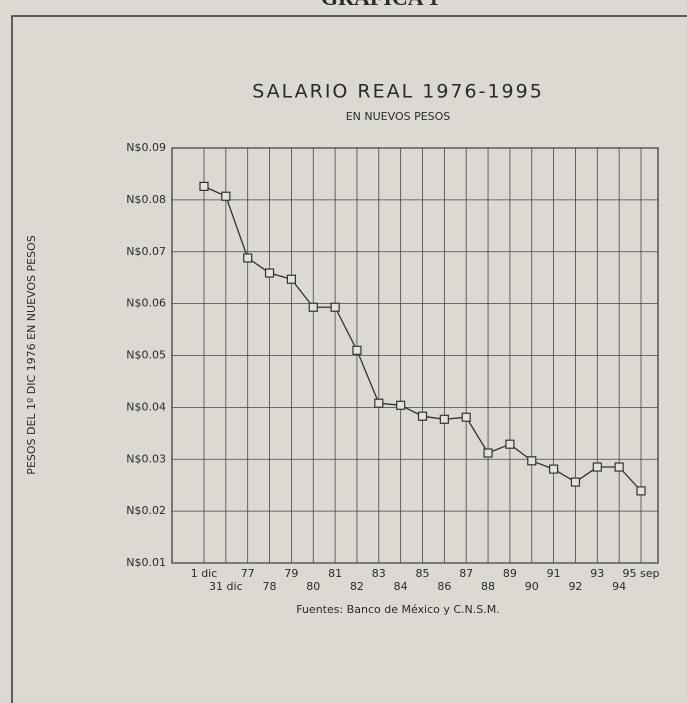 The width and height of the screenshot is (687, 703). Describe the element at coordinates (510, 573) in the screenshot. I see `x-tick-label: 89` at that location.